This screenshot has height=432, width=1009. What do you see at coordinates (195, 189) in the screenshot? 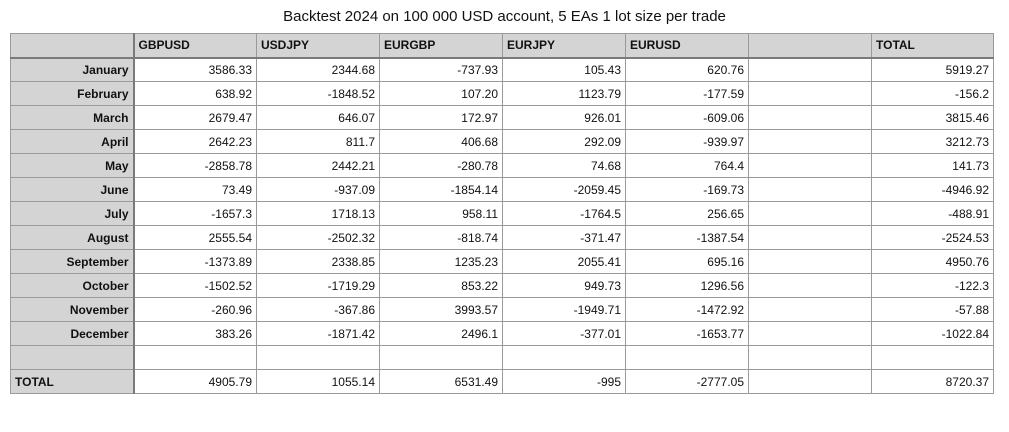
I see `value-cell: 73.49` at bounding box center [195, 189].